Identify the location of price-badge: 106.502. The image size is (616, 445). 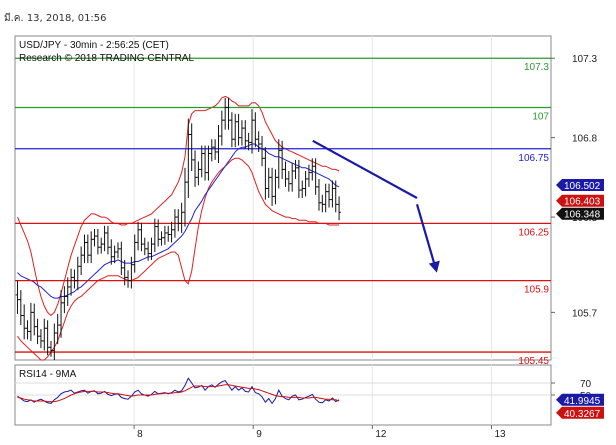
(580, 185).